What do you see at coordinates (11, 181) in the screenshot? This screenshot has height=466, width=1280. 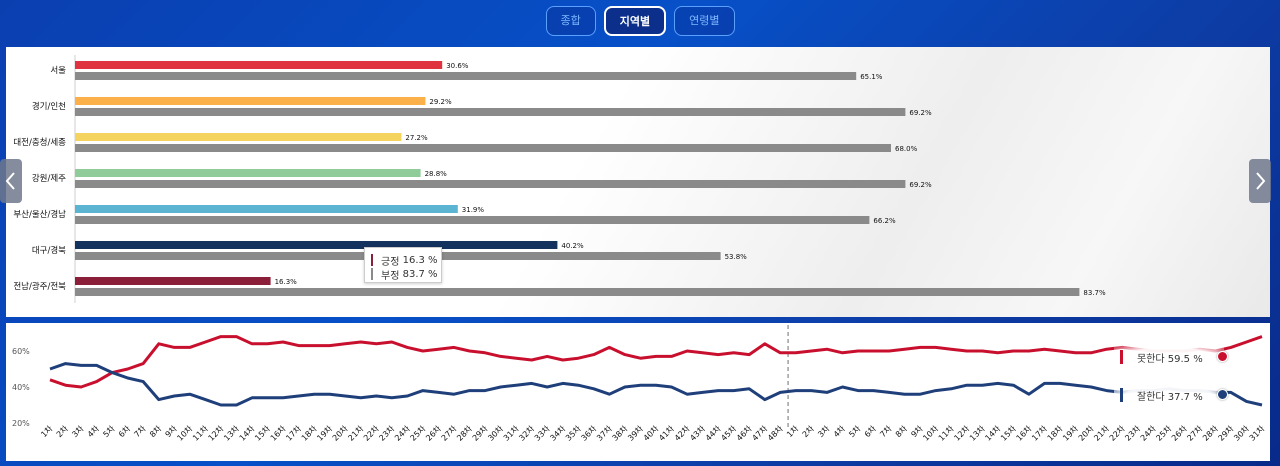 I see `prev-arrow-button` at bounding box center [11, 181].